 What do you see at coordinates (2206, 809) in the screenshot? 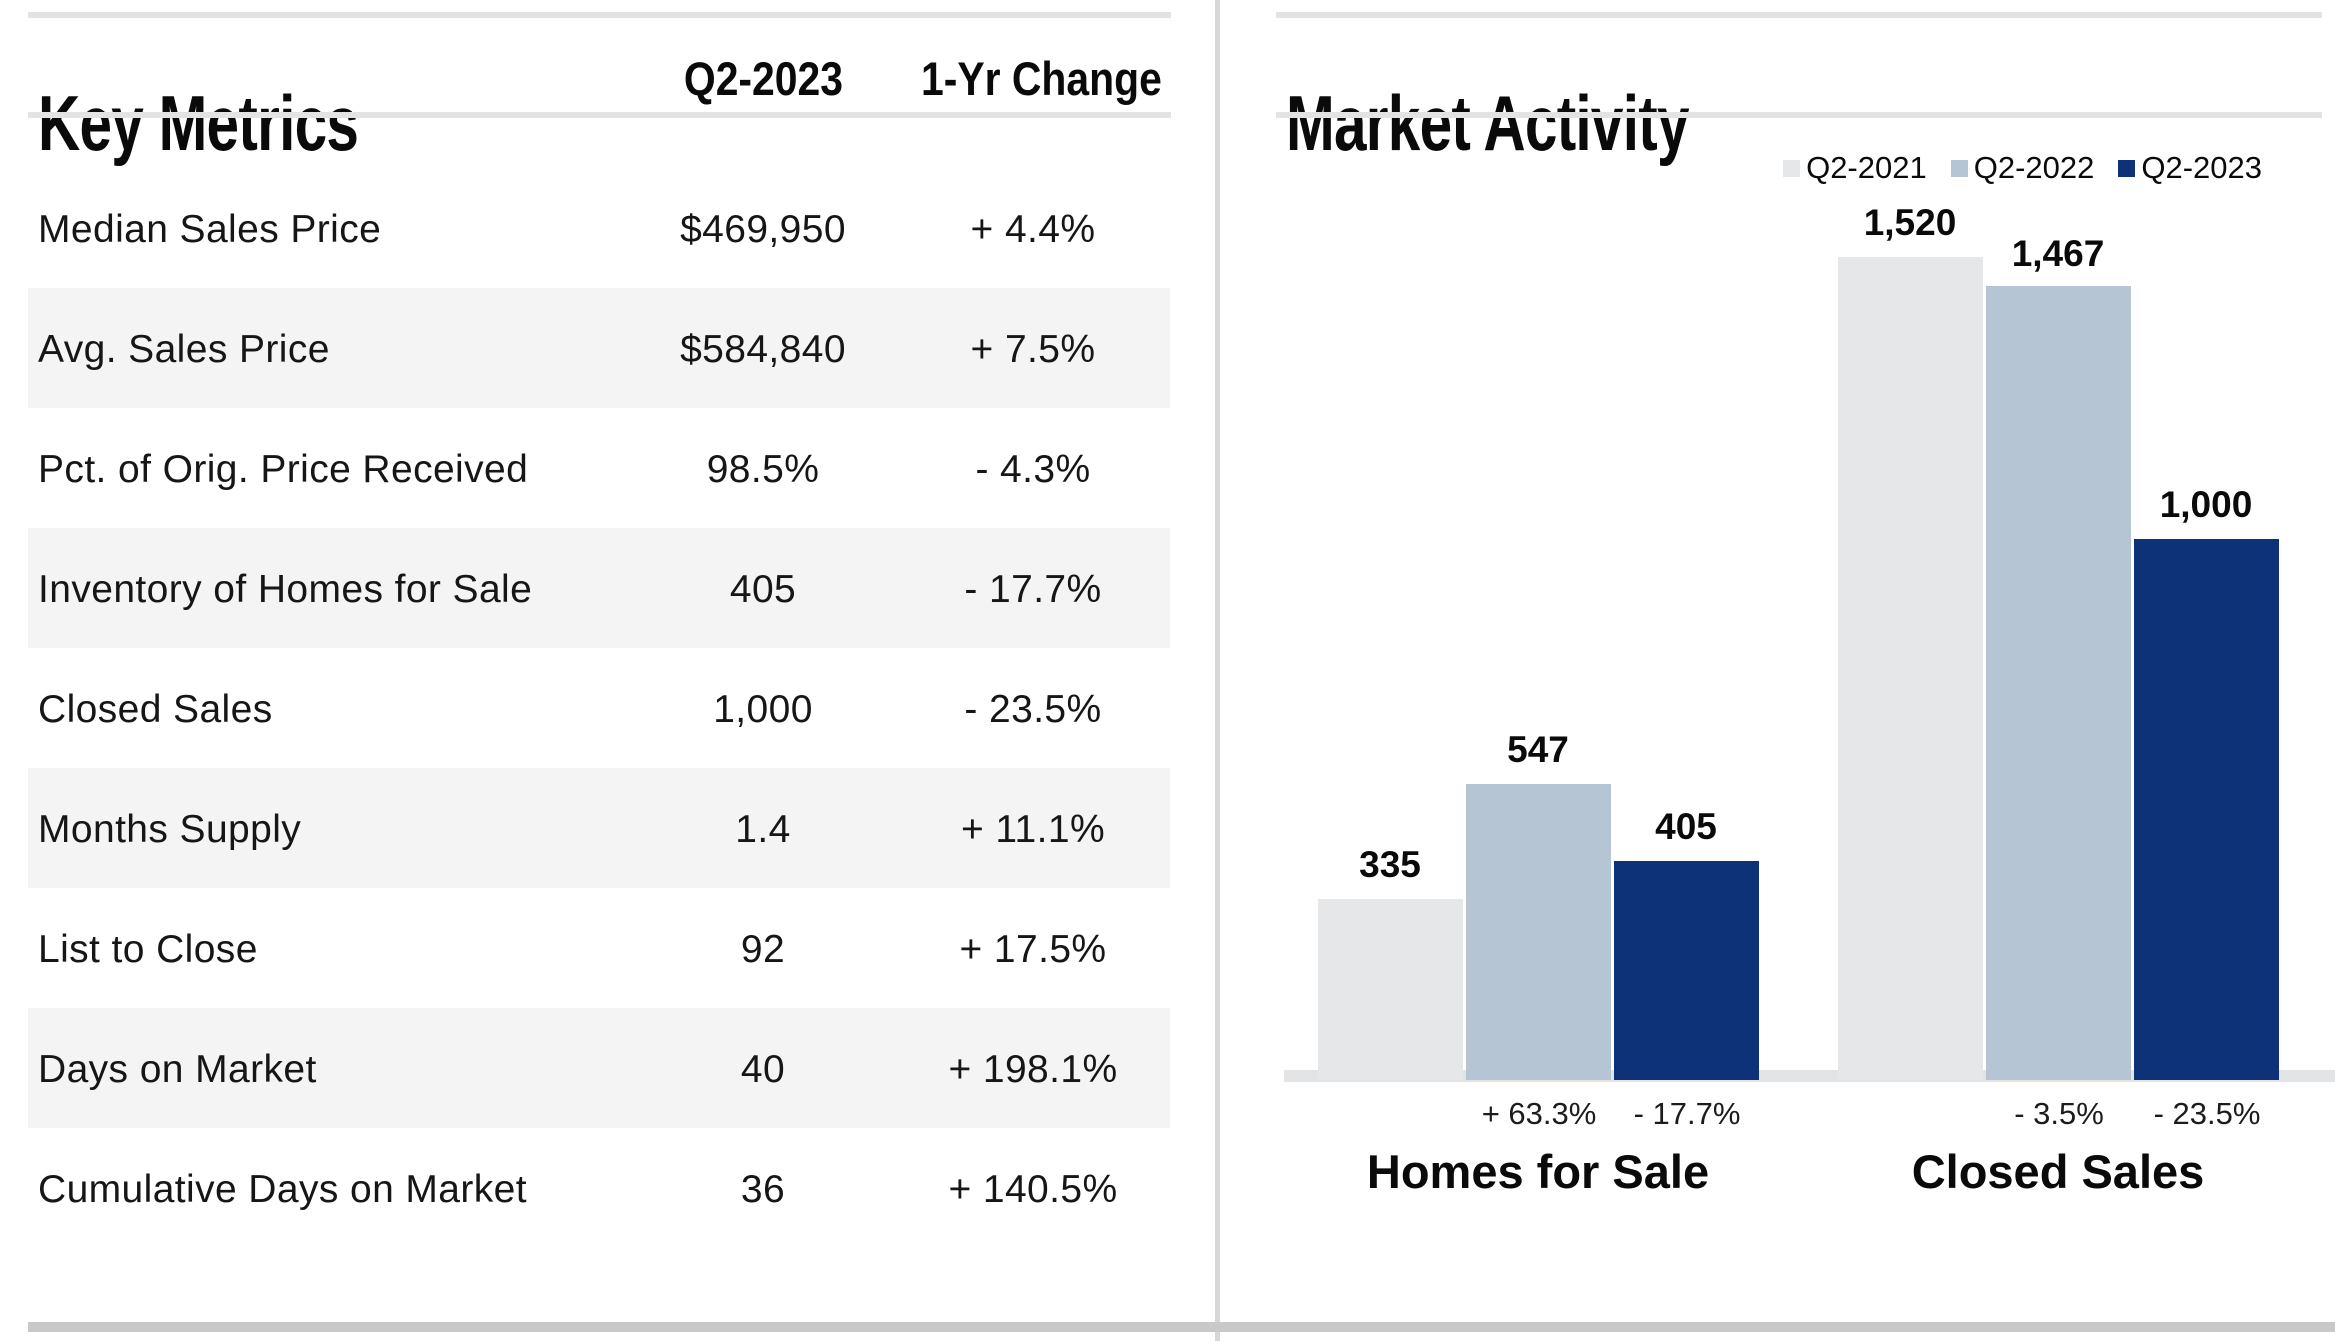
I see `bar-closed-q2-2023` at bounding box center [2206, 809].